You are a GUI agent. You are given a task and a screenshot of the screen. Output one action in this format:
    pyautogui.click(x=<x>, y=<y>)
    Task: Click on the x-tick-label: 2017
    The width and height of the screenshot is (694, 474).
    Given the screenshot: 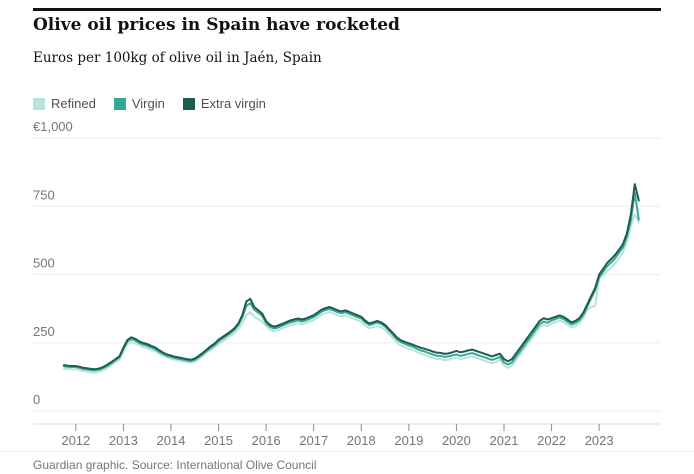 What is the action you would take?
    pyautogui.click(x=313, y=440)
    